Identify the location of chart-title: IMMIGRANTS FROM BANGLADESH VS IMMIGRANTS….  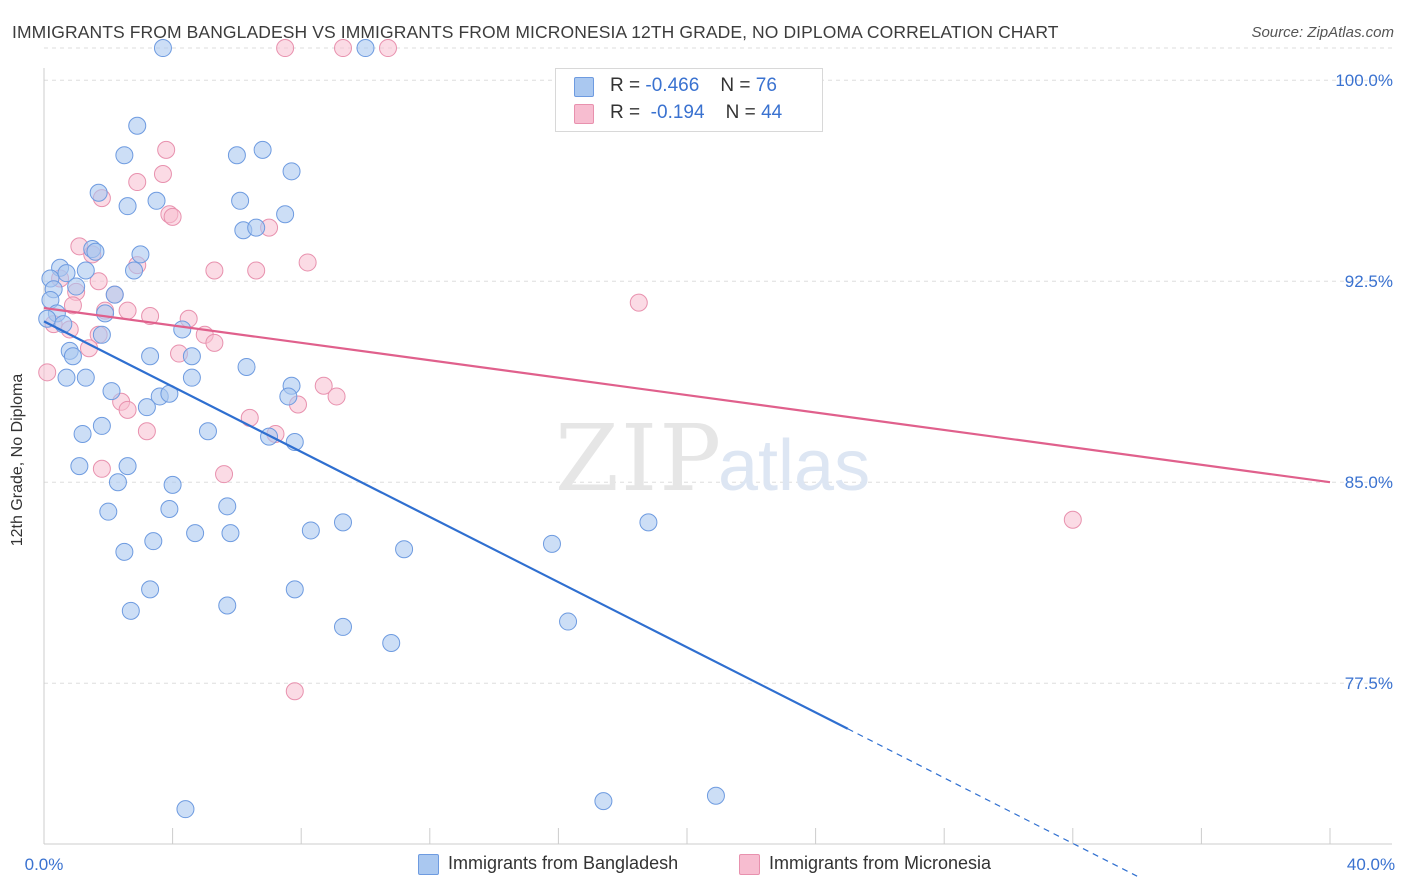
(535, 32).